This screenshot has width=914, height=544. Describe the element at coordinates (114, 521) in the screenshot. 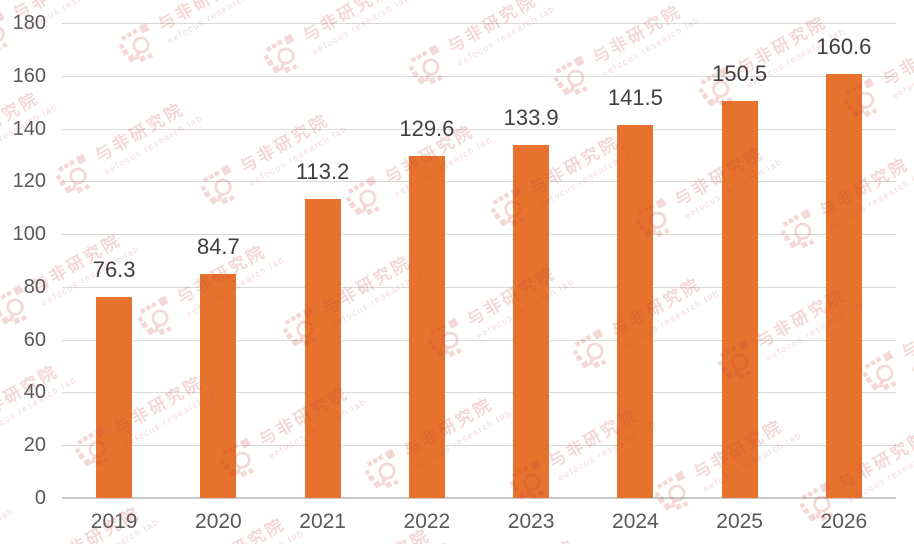

I see `x-tick-label: 2019` at that location.